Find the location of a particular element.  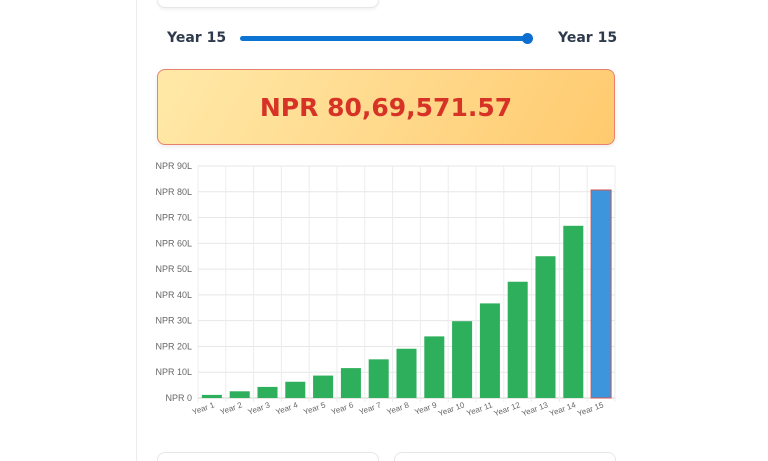

x-tick-label: Year 15 is located at coordinates (590, 409).